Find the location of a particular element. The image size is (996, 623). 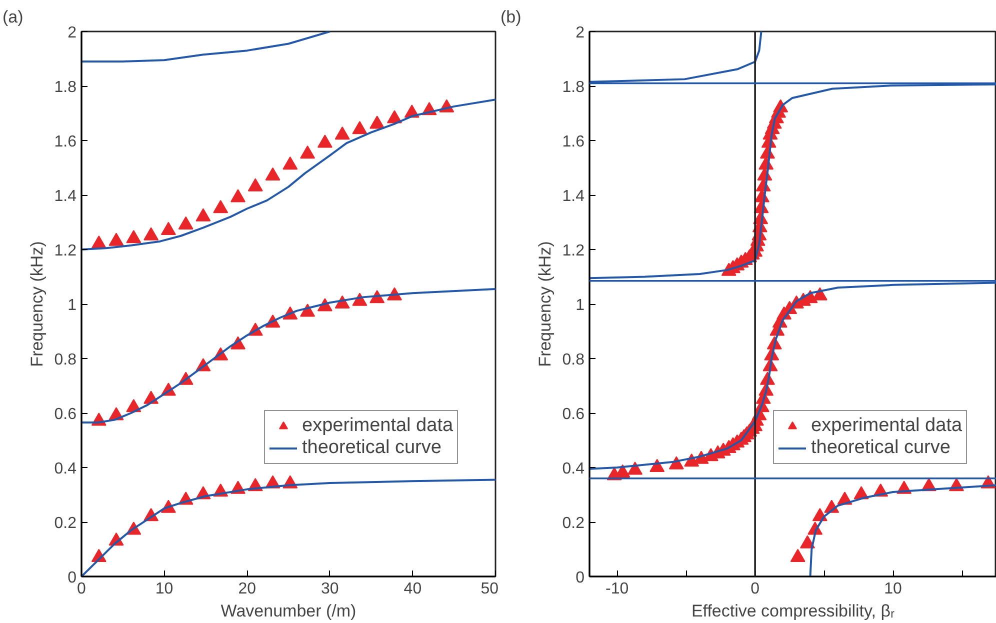

chart-title: (b) is located at coordinates (511, 17).